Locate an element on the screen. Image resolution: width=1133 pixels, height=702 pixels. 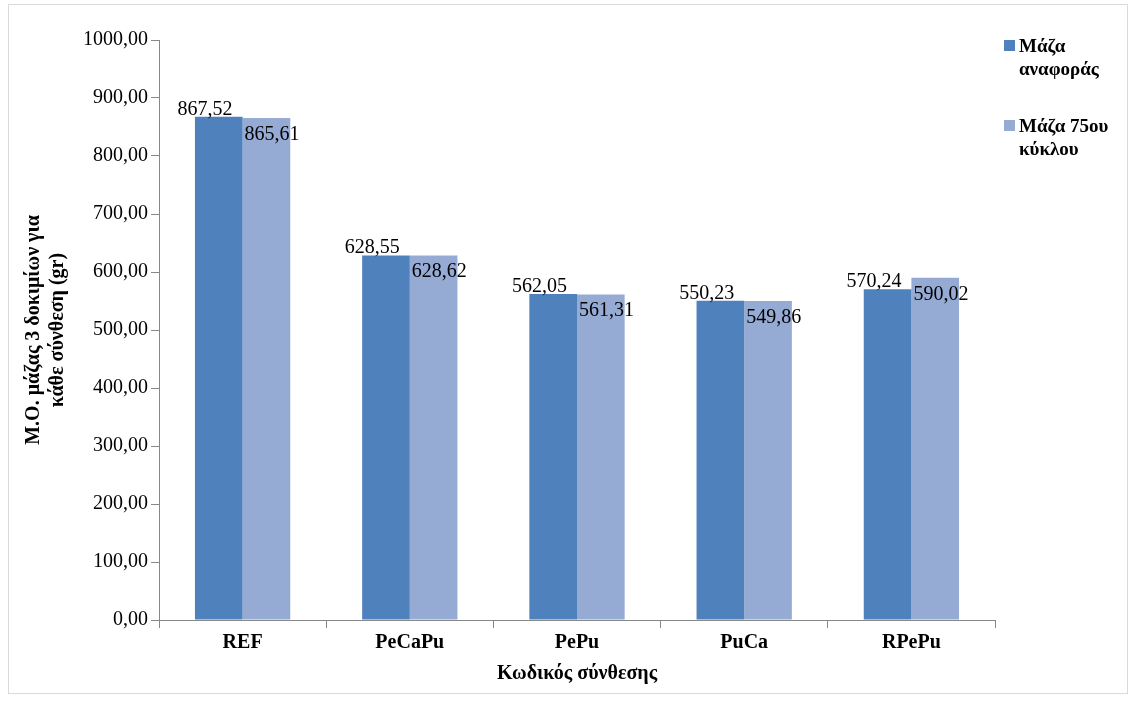
y-tick-label: 1000,00 is located at coordinates (115, 38).